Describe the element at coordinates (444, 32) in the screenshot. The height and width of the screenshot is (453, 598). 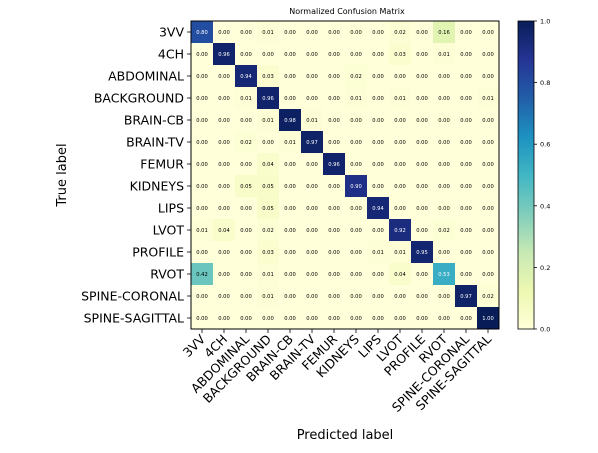
I see `heatmap-cell-3vv-rvot` at that location.